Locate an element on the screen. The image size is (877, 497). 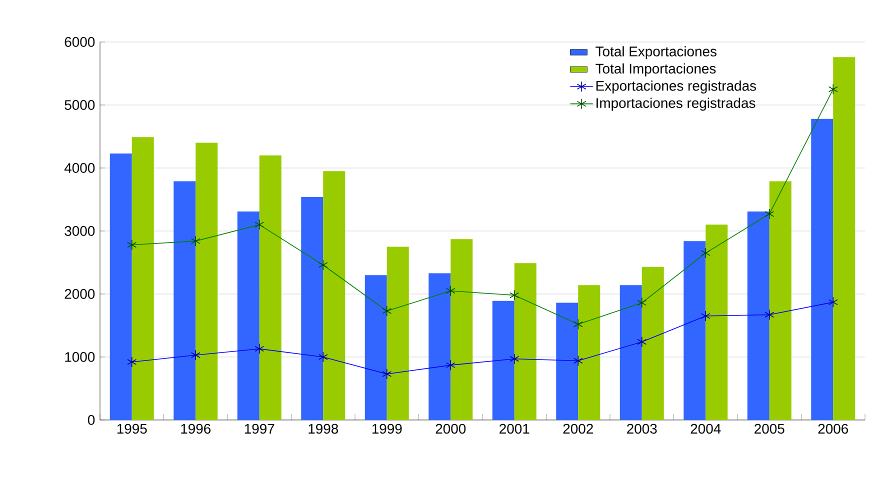
x-tick-label: 1999 is located at coordinates (387, 429).